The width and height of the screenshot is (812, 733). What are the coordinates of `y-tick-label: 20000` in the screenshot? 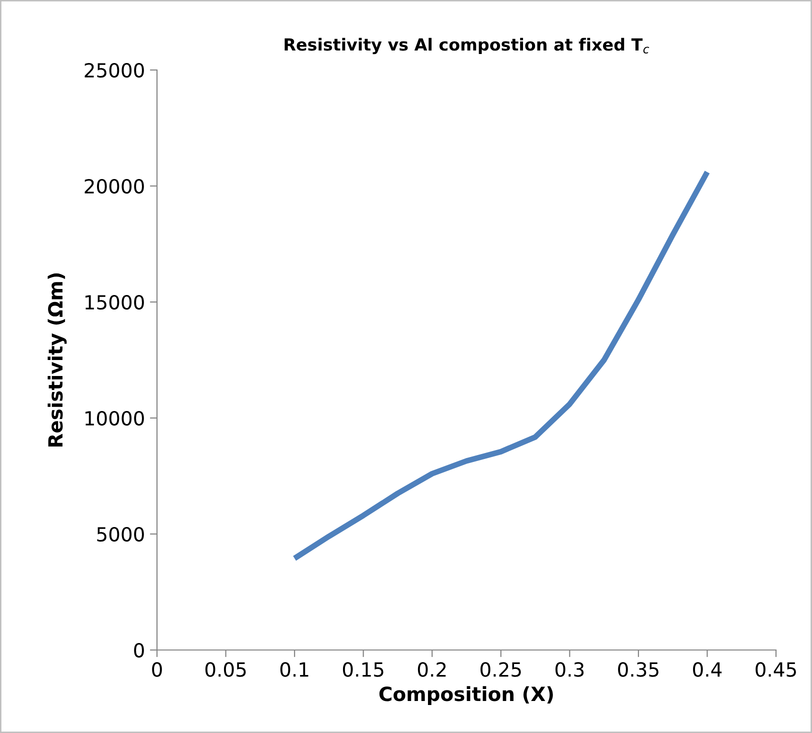 It's located at (114, 186).